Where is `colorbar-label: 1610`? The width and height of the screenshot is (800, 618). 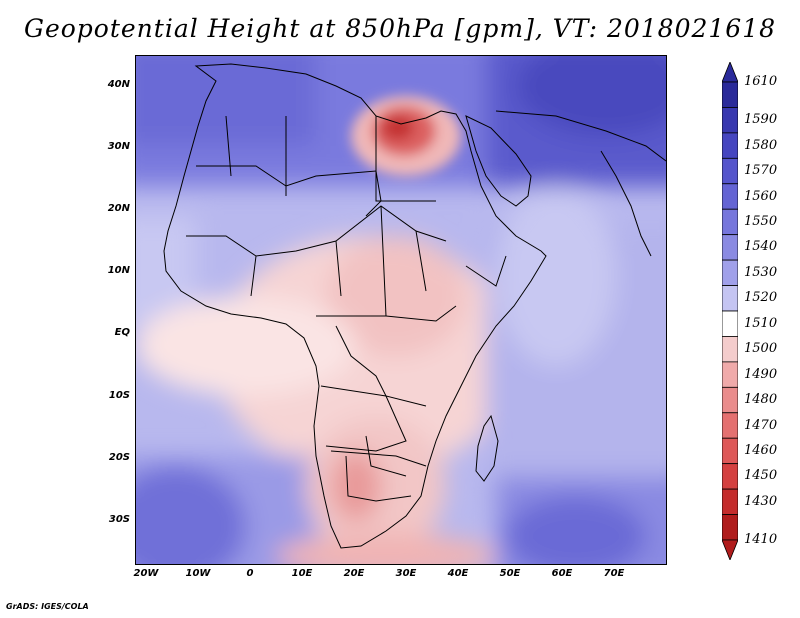
colorbar-label: 1610 is located at coordinates (761, 81).